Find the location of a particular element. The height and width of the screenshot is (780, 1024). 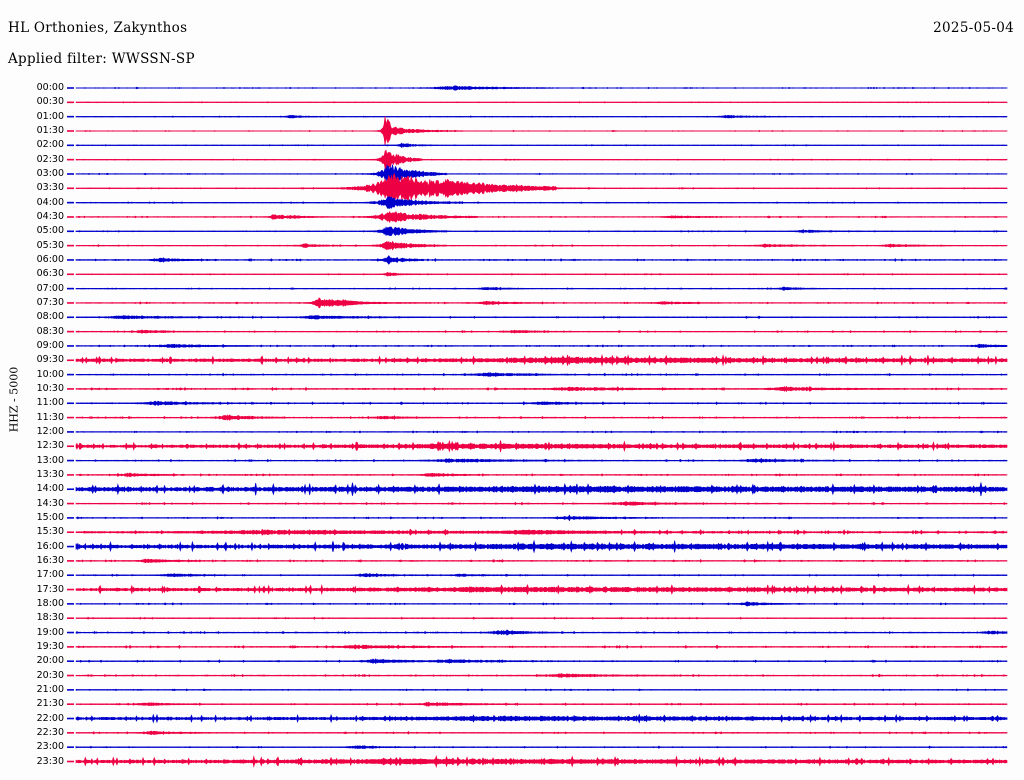

page-title: HL Orthonies, Zakynthos is located at coordinates (98, 28).